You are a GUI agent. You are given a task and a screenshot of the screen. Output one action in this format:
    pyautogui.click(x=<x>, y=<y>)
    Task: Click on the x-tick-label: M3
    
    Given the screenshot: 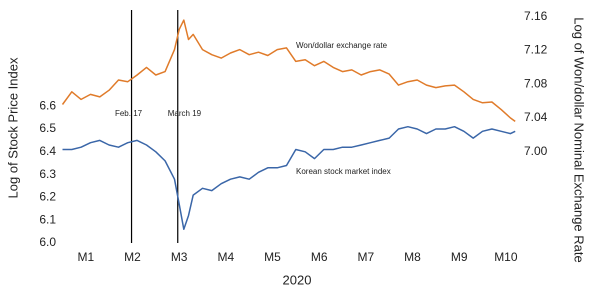 What is the action you would take?
    pyautogui.click(x=179, y=257)
    